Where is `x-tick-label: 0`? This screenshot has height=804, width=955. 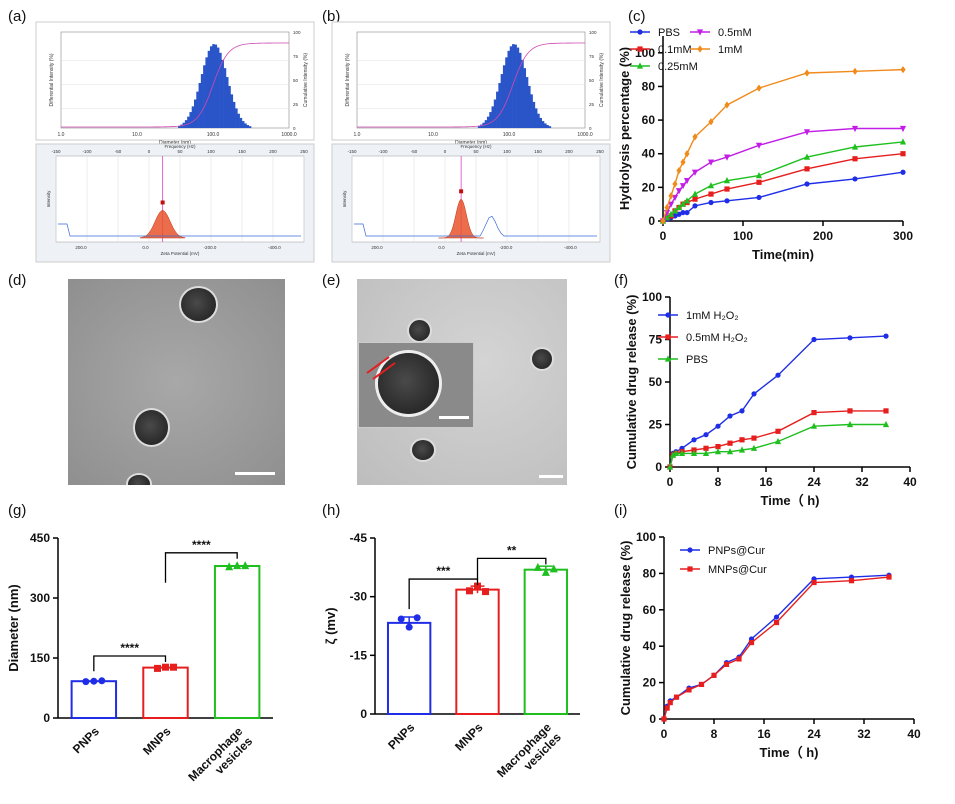
x-tick-label: 0 is located at coordinates (663, 236).